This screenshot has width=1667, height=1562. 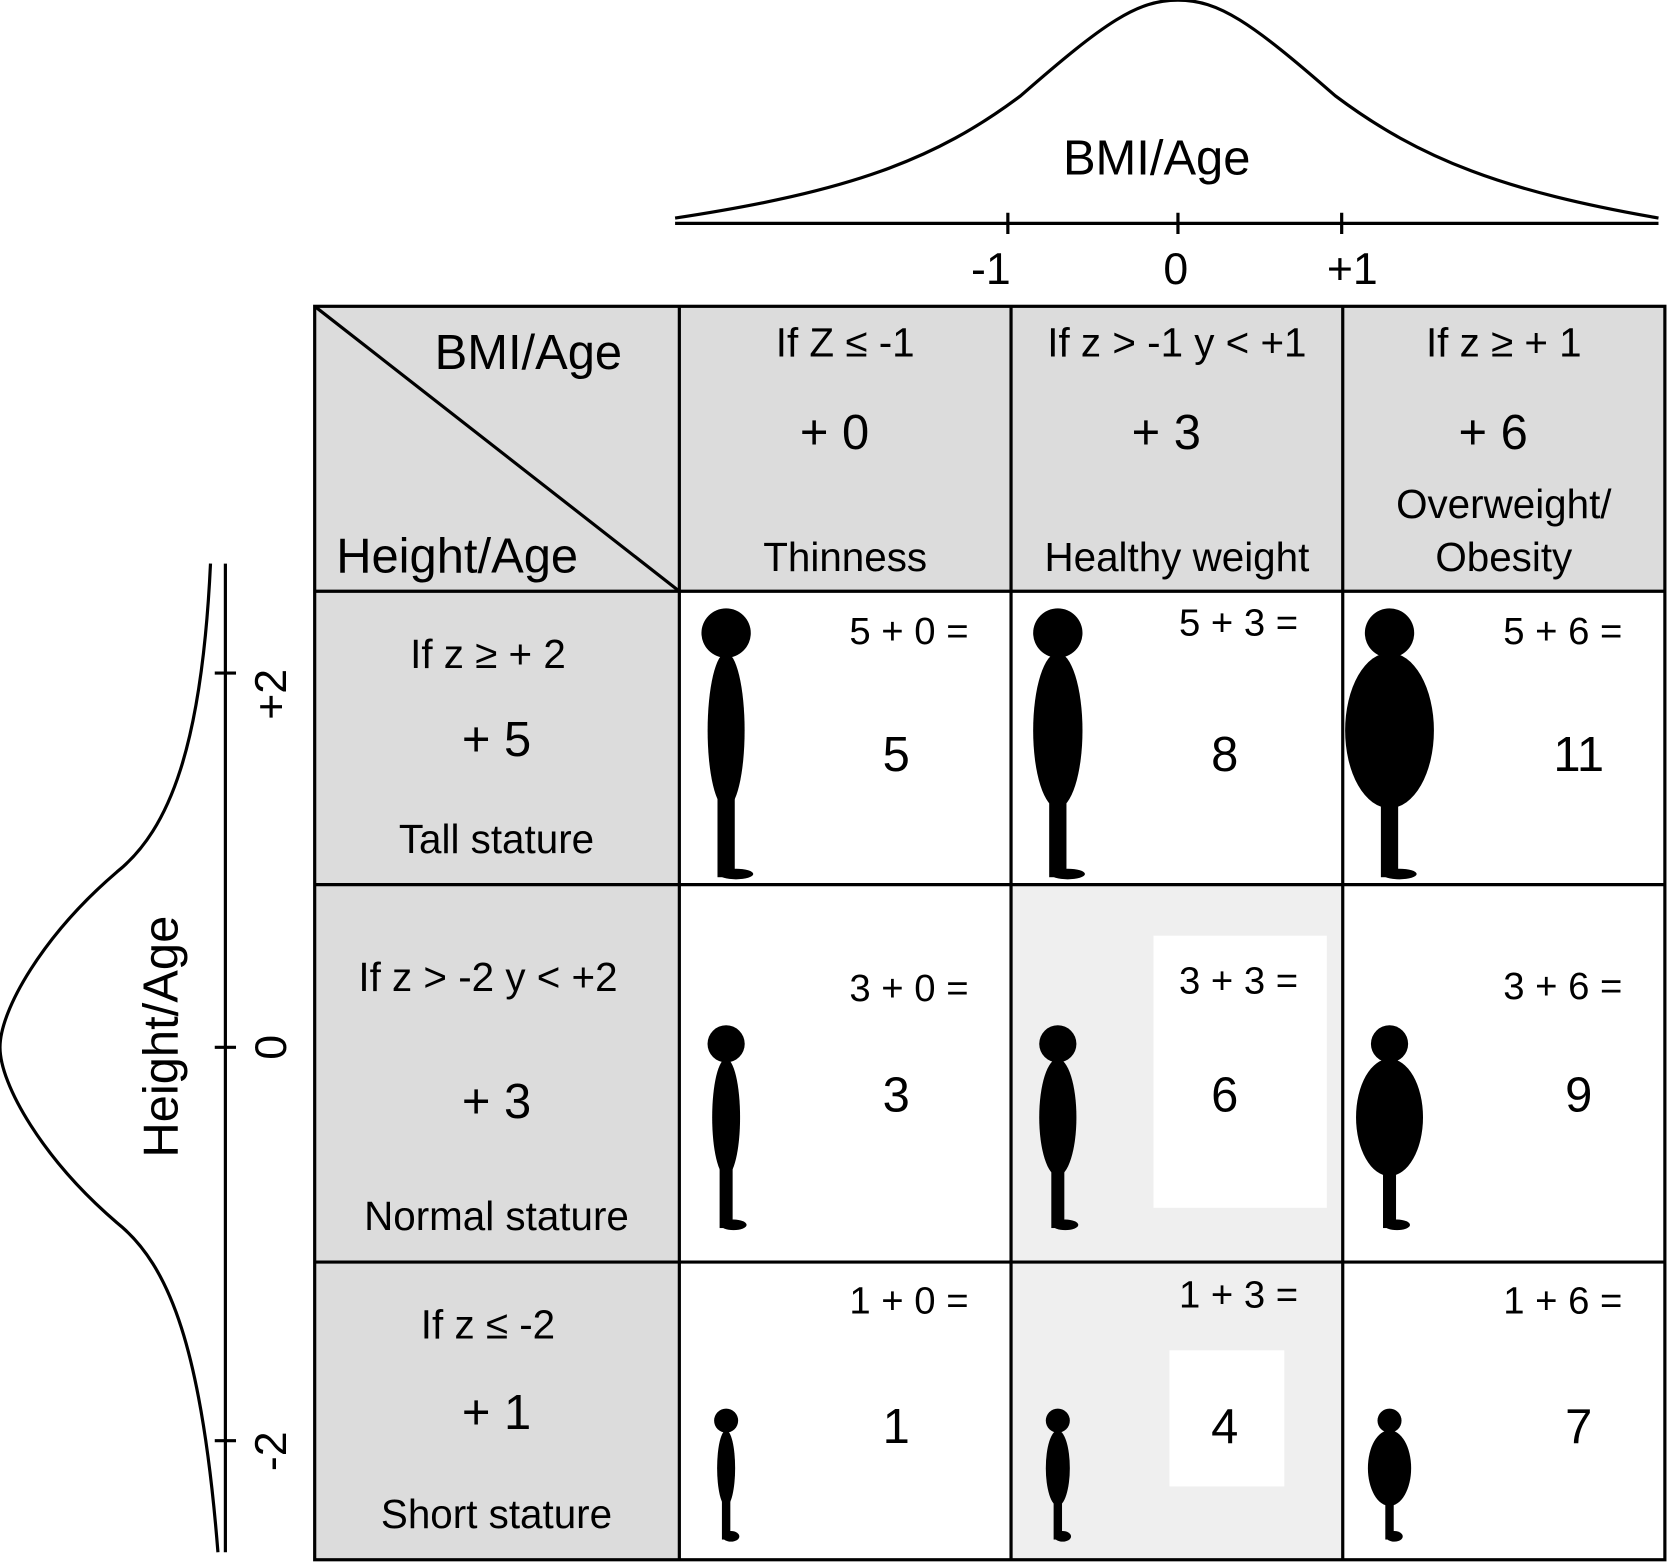 What do you see at coordinates (845, 557) in the screenshot?
I see `column-label: Thinness` at bounding box center [845, 557].